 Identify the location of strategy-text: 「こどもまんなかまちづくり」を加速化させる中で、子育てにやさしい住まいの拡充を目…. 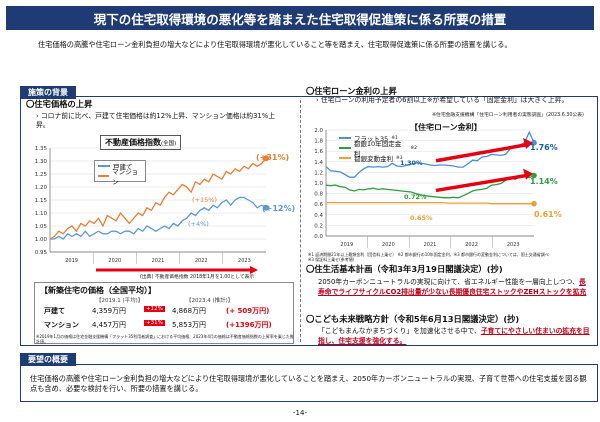
(454, 336).